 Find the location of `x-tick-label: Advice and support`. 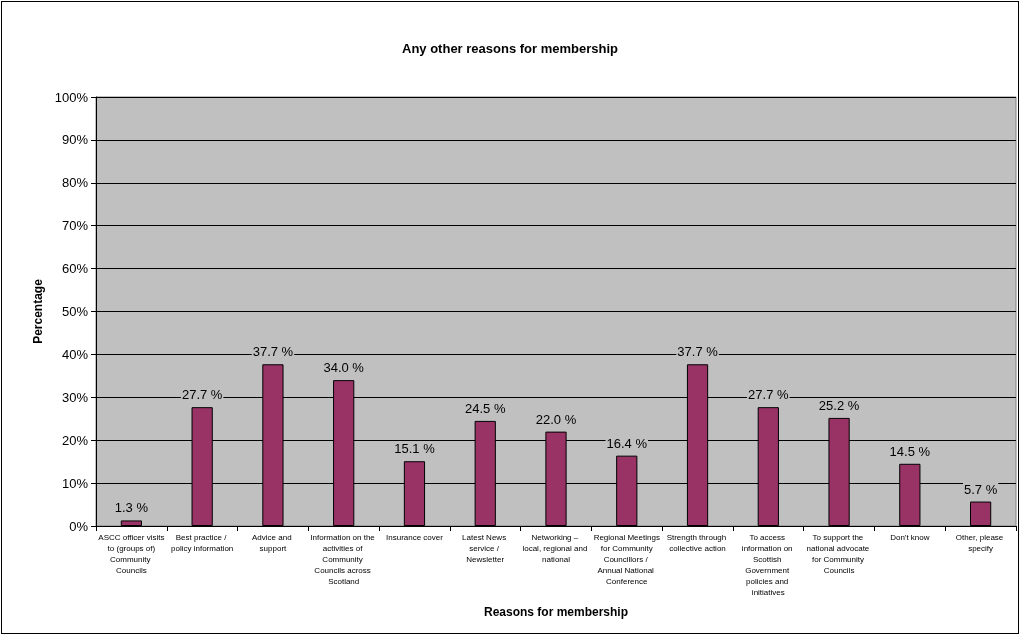

x-tick-label: Advice and support is located at coordinates (273, 543).